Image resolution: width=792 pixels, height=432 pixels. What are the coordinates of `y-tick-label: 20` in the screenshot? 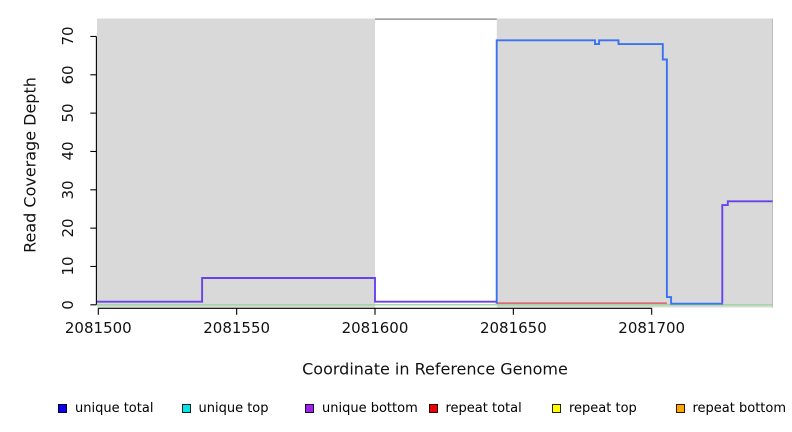 It's located at (68, 228).